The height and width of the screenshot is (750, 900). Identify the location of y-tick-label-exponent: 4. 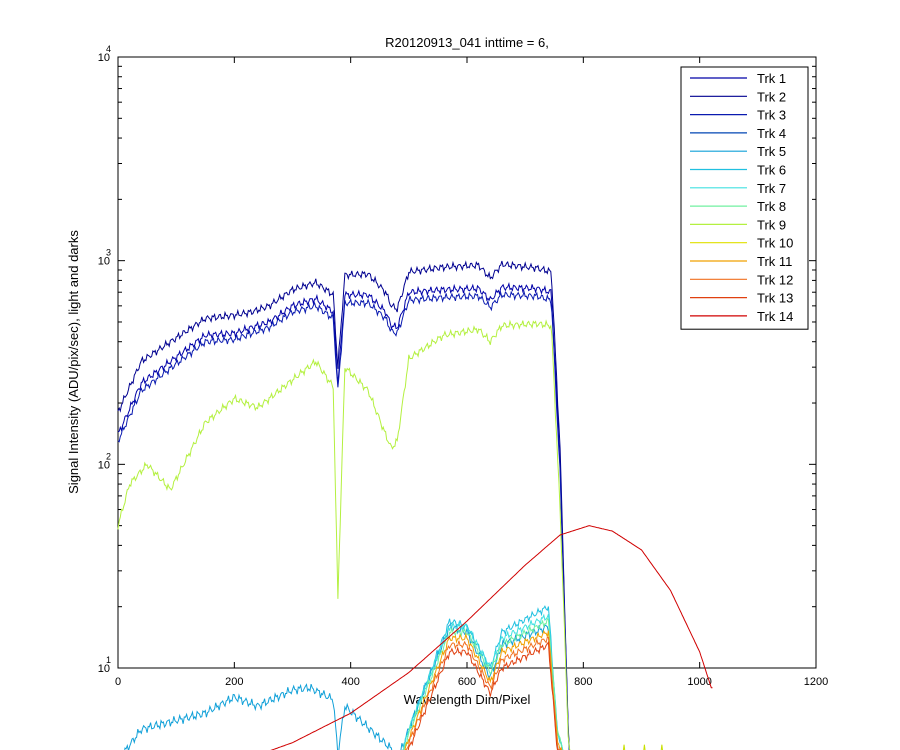
(108, 49).